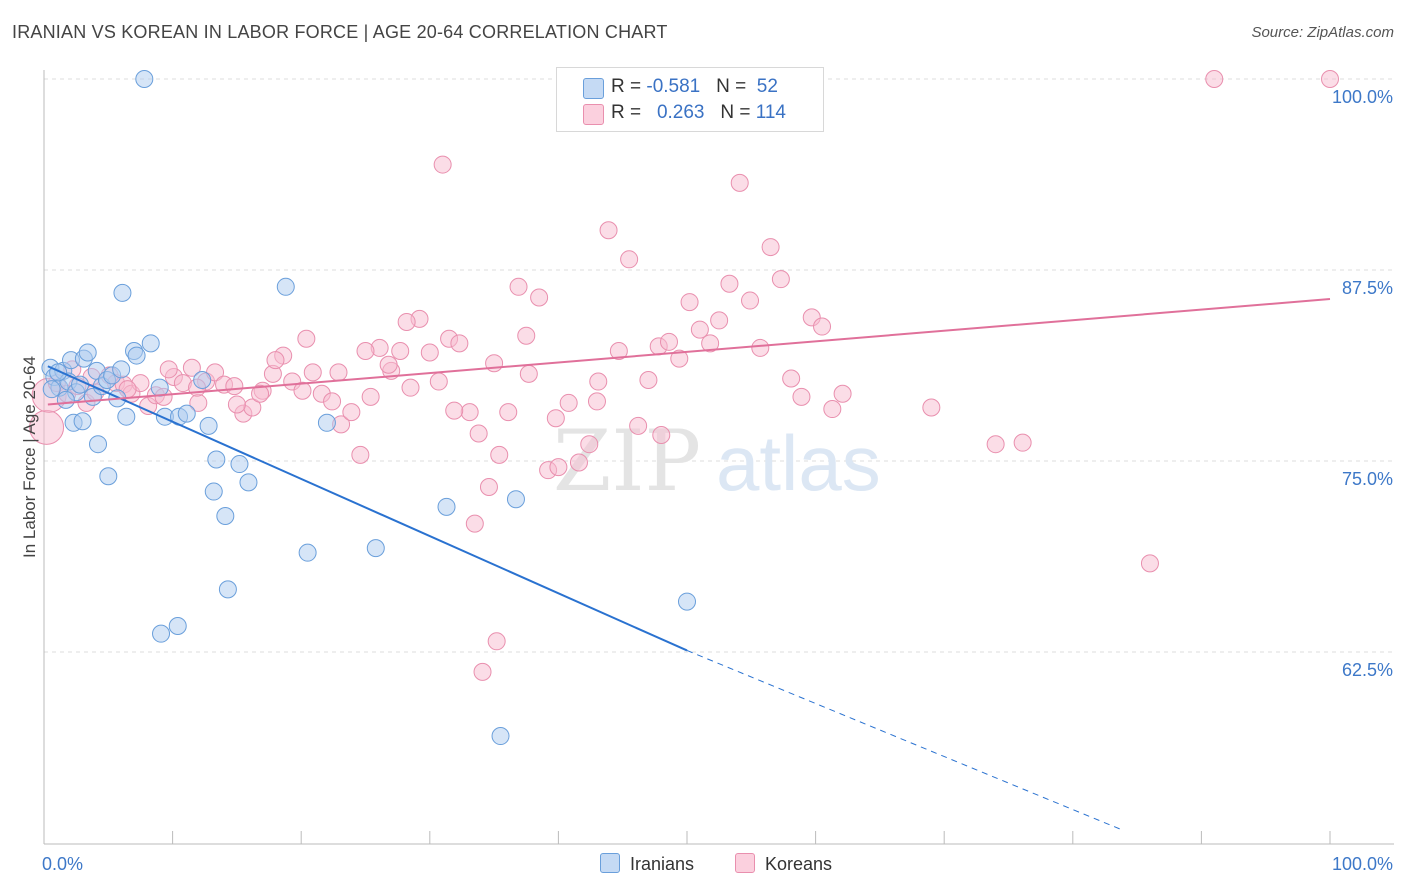  What do you see at coordinates (1367, 670) in the screenshot?
I see `y-tick-label-3: 62.5%` at bounding box center [1367, 670].